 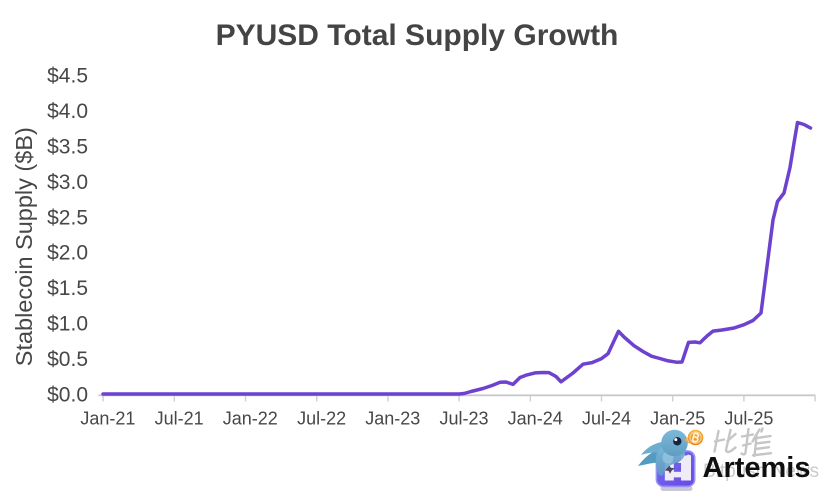 I want to click on svg-text: Stablecoin Supply ($B), so click(x=24, y=246).